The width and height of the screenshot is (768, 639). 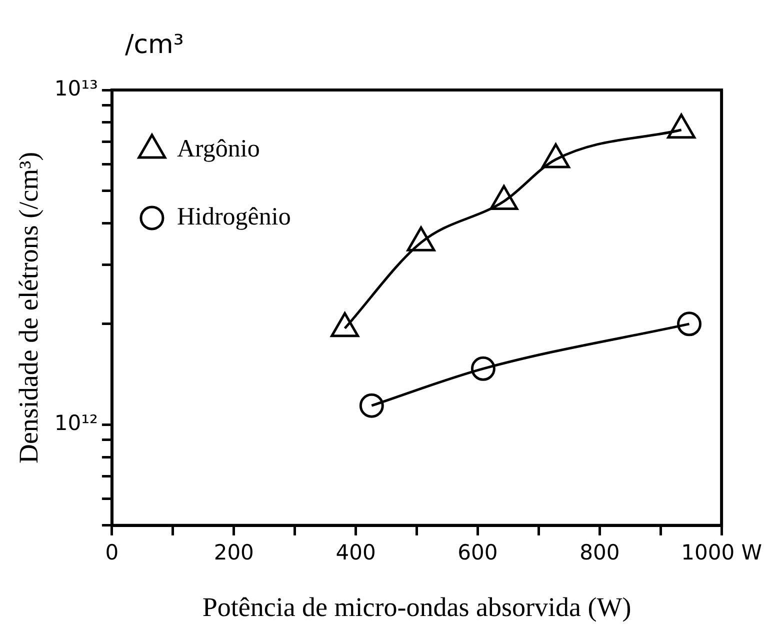 I want to click on x-tick-label: 400, so click(x=356, y=552).